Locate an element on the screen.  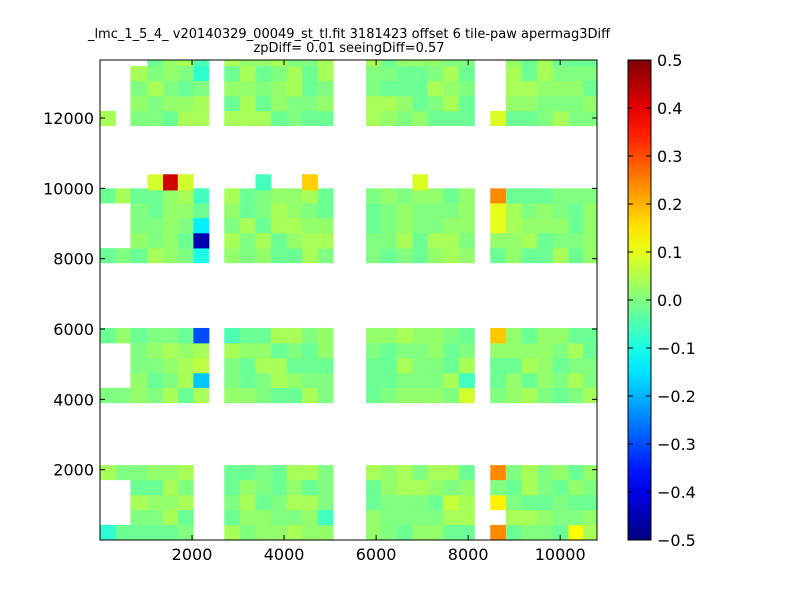
colorbar-tick-label: −0.4 is located at coordinates (676, 492).